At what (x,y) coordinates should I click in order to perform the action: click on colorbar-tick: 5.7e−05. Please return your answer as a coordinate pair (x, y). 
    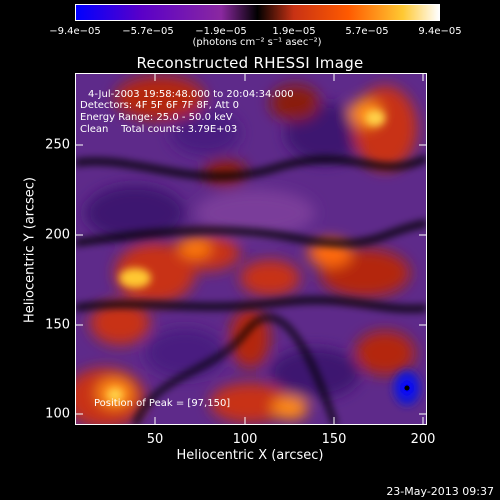
    Looking at the image, I should click on (367, 31).